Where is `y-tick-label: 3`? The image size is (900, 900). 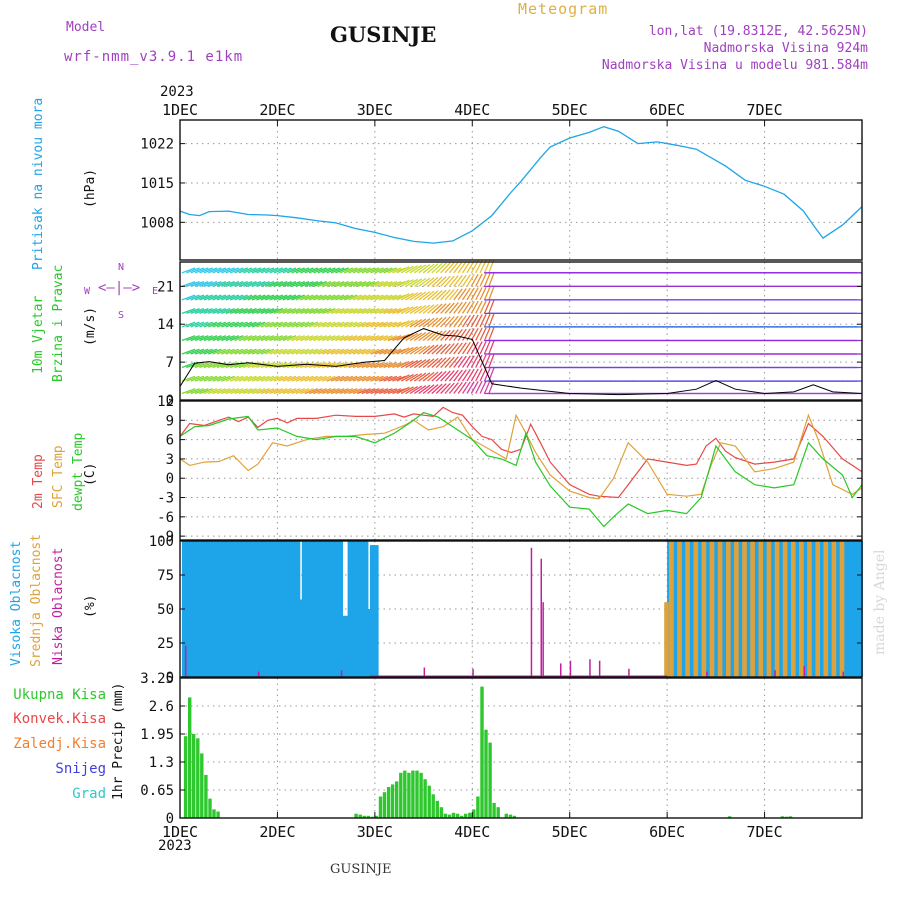
y-tick-label: 3 is located at coordinates (170, 460).